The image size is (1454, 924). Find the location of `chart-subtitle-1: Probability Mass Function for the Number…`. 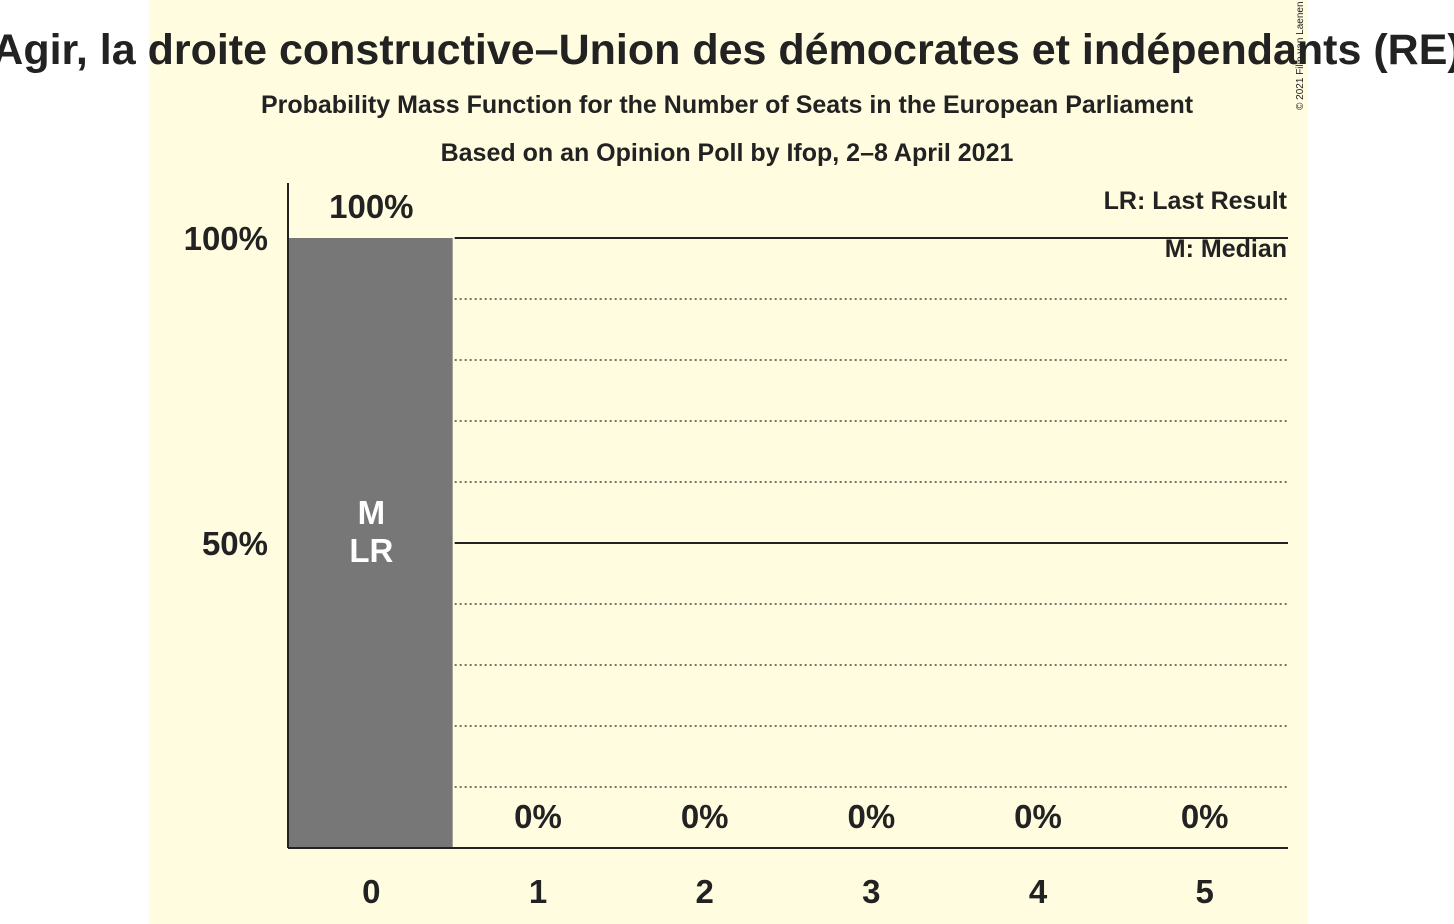

chart-subtitle-1: Probability Mass Function for the Number… is located at coordinates (727, 105).